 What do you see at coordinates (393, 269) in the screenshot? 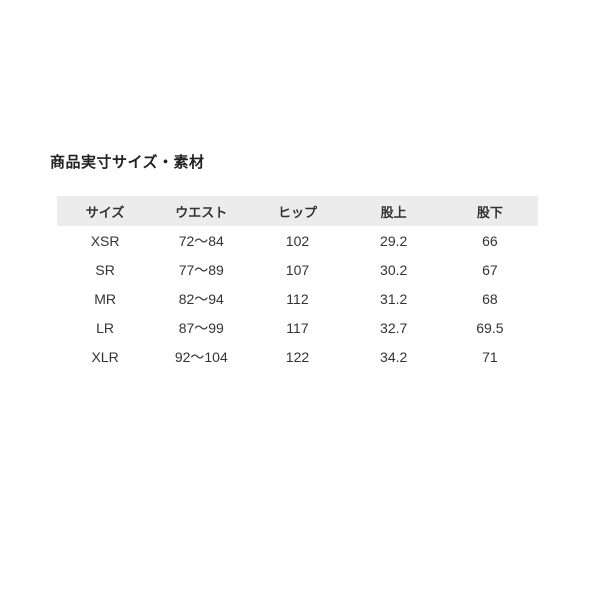
I see `cell-rise: 30.2` at bounding box center [393, 269].